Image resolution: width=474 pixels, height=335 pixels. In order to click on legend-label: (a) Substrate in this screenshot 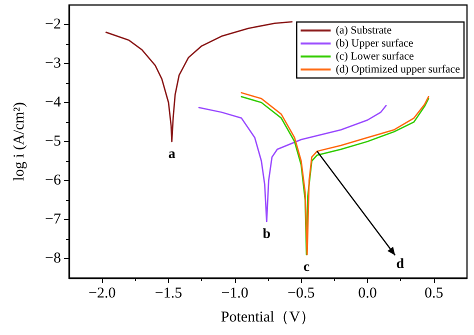, I will do `click(364, 30)`.